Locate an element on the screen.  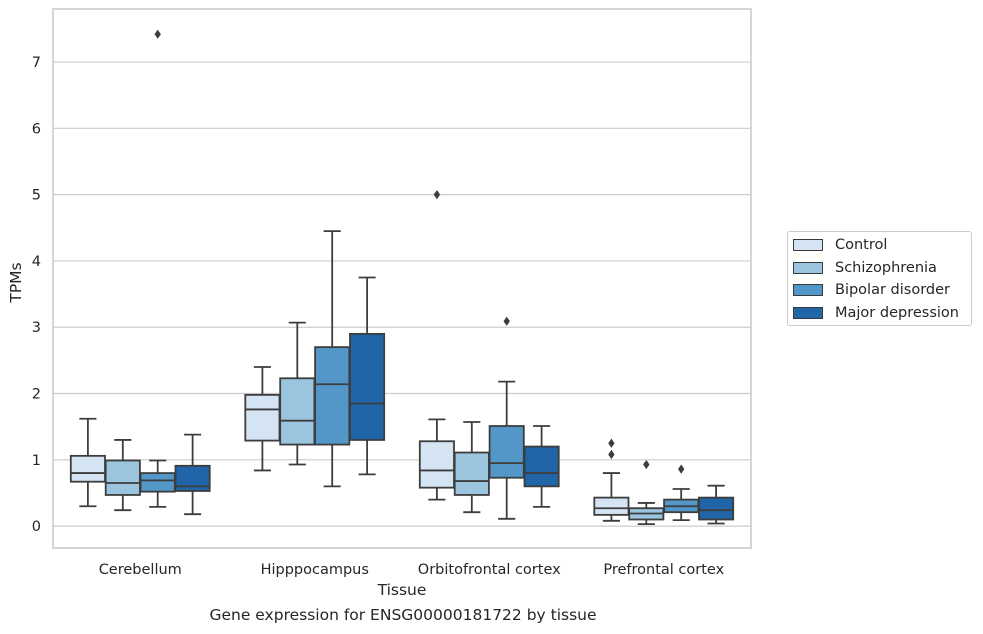
box-cerebellum-schizophrenia is located at coordinates (122, 475).